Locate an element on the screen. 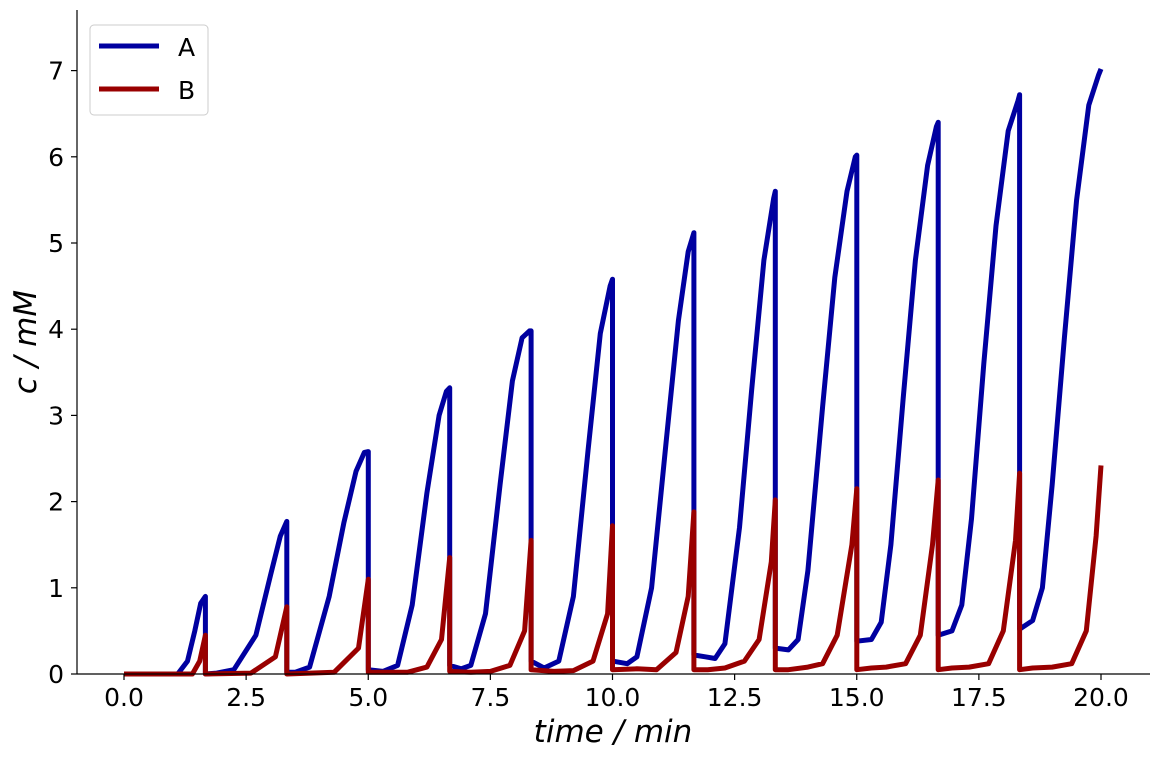 The height and width of the screenshot is (760, 1159). x-tick-label: 10.0 is located at coordinates (613, 697).